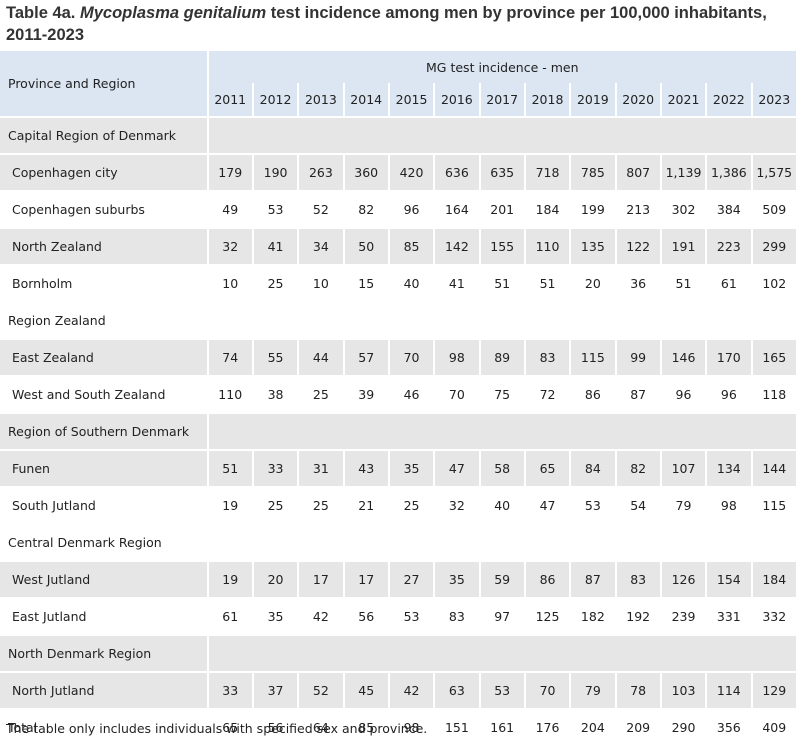 This screenshot has height=745, width=800. Describe the element at coordinates (103, 171) in the screenshot. I see `row-label: Copenhagen city` at that location.